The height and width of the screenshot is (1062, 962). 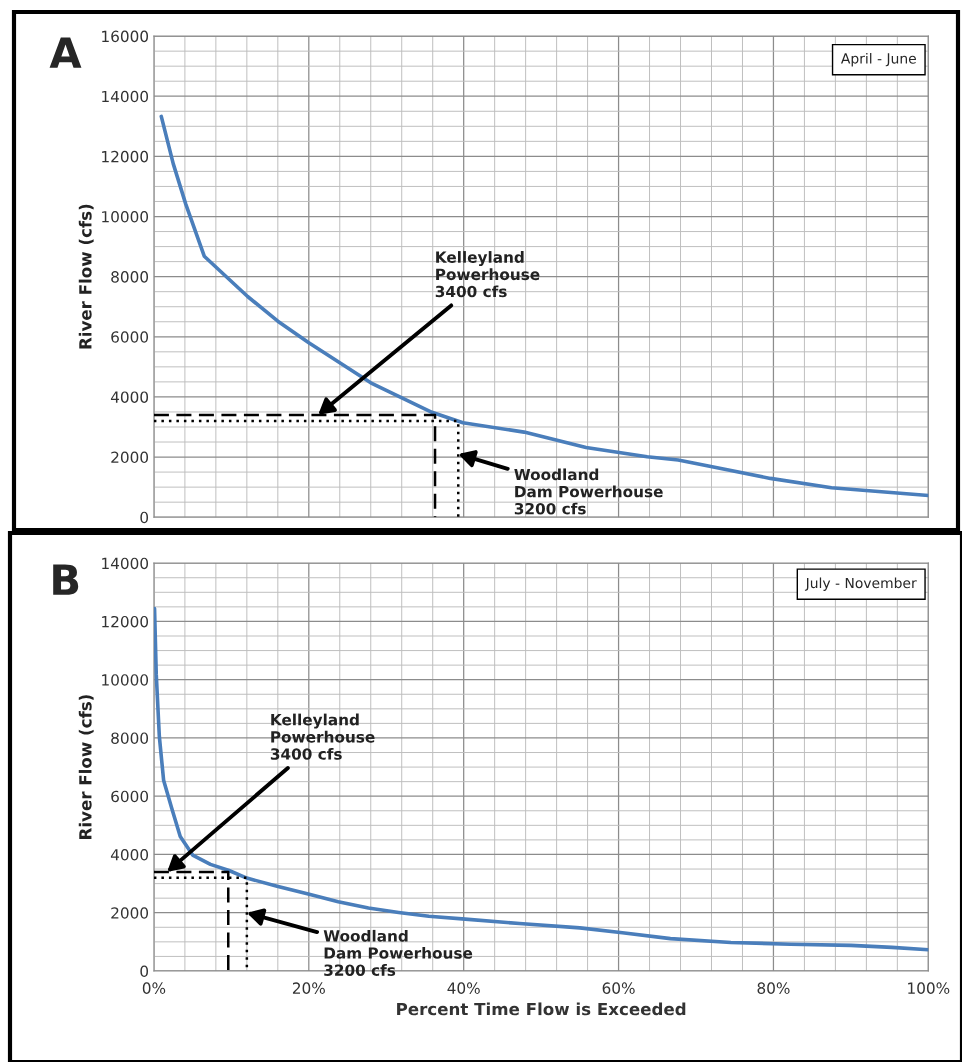 What do you see at coordinates (618, 988) in the screenshot?
I see `x-tick-label: 60%` at bounding box center [618, 988].